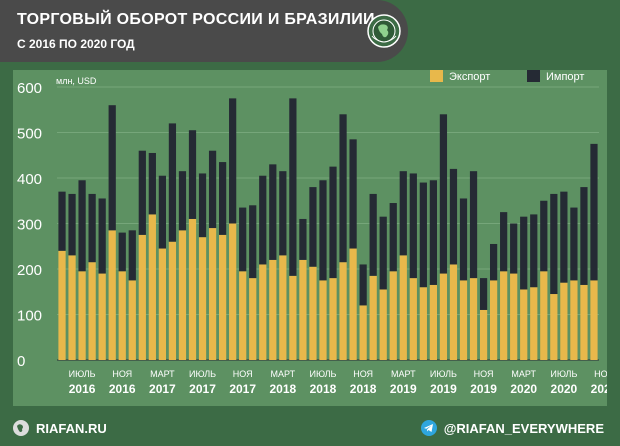  Describe the element at coordinates (59, 428) in the screenshot. I see `site-link: RIAFAN.RU` at that location.